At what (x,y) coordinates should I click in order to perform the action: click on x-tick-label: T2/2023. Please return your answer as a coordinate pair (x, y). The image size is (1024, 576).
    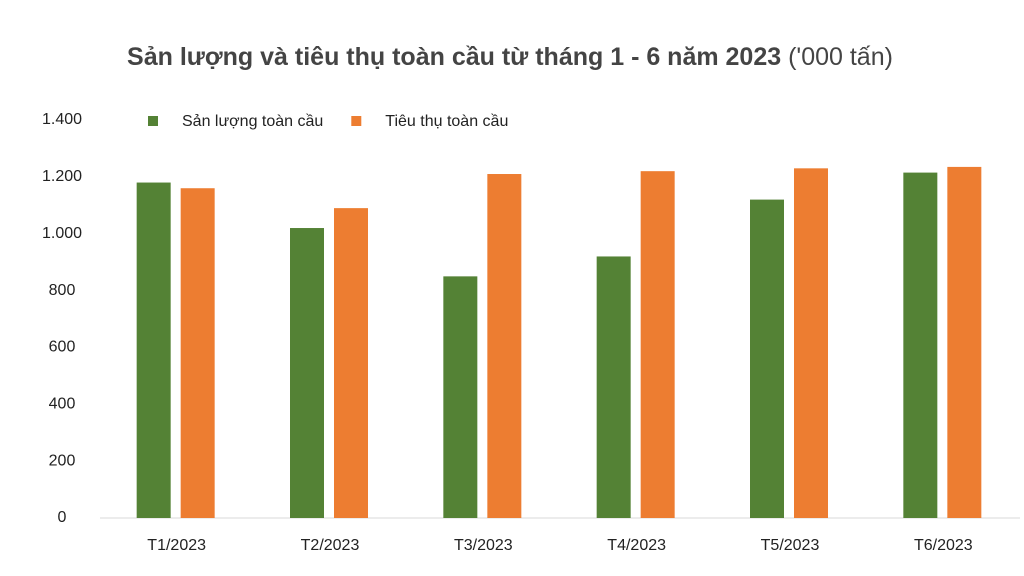
    Looking at the image, I should click on (330, 545).